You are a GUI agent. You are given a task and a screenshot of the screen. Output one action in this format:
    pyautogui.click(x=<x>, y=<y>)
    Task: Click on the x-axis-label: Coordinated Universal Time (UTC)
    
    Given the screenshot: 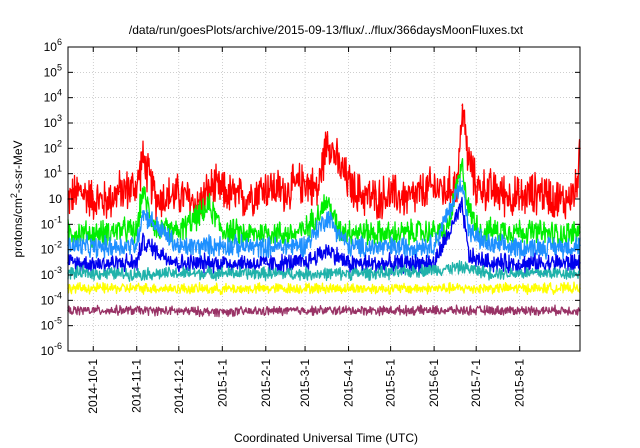 What is the action you would take?
    pyautogui.click(x=326, y=438)
    